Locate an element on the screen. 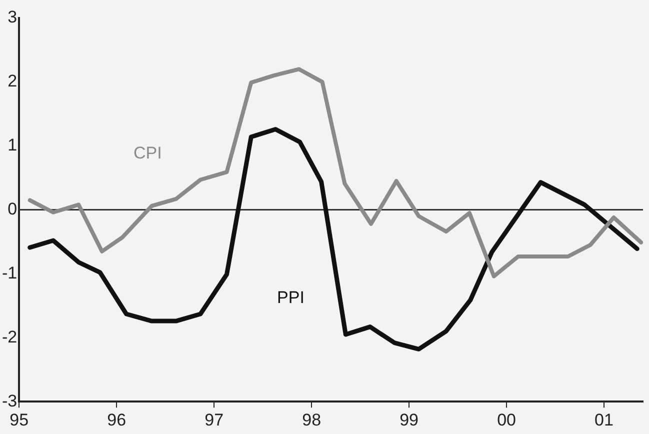  x-tick-label: 99 is located at coordinates (409, 420).